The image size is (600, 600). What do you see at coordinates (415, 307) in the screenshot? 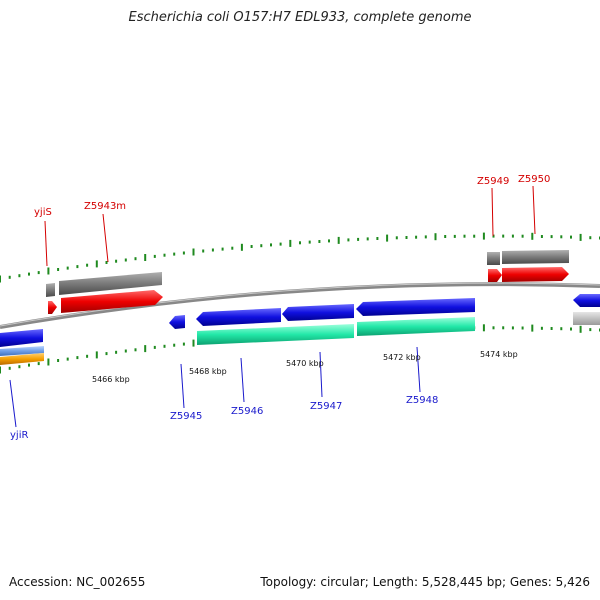
I see `cds-z5948` at bounding box center [415, 307].